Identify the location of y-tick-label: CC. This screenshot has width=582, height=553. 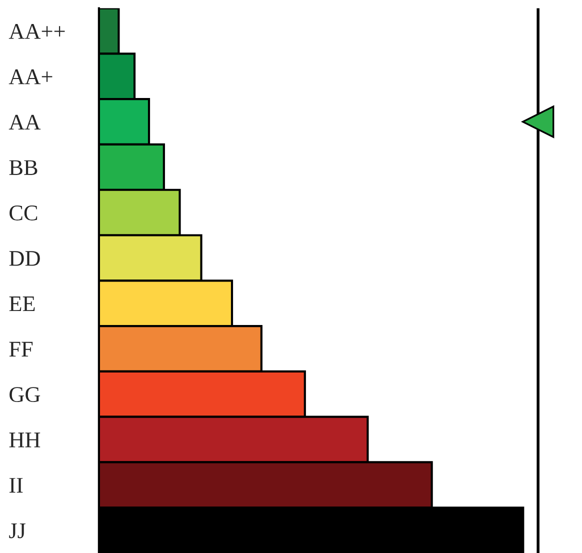
(24, 213).